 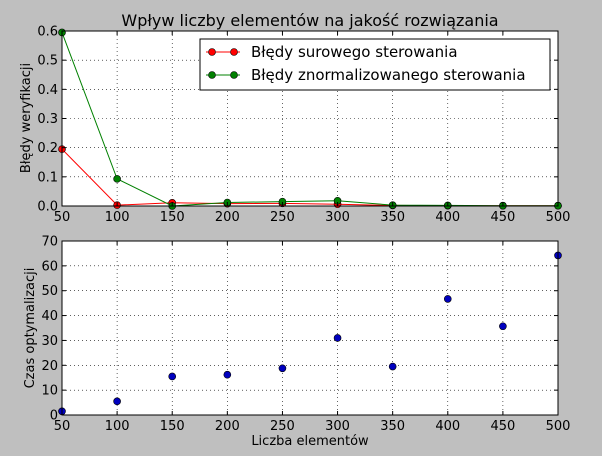 What do you see at coordinates (212, 75) in the screenshot?
I see `legend-marker-normalized` at bounding box center [212, 75].